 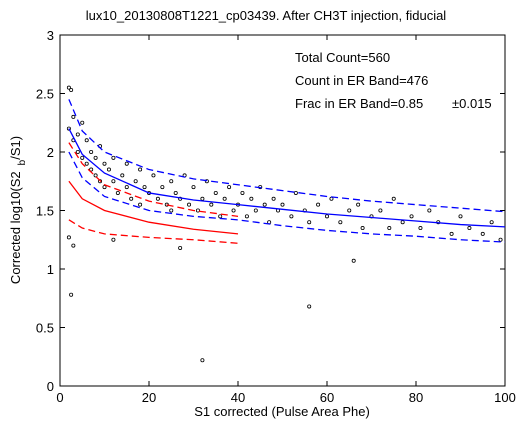 What do you see at coordinates (22, 162) in the screenshot?
I see `y-label-subscript: b` at bounding box center [22, 162].